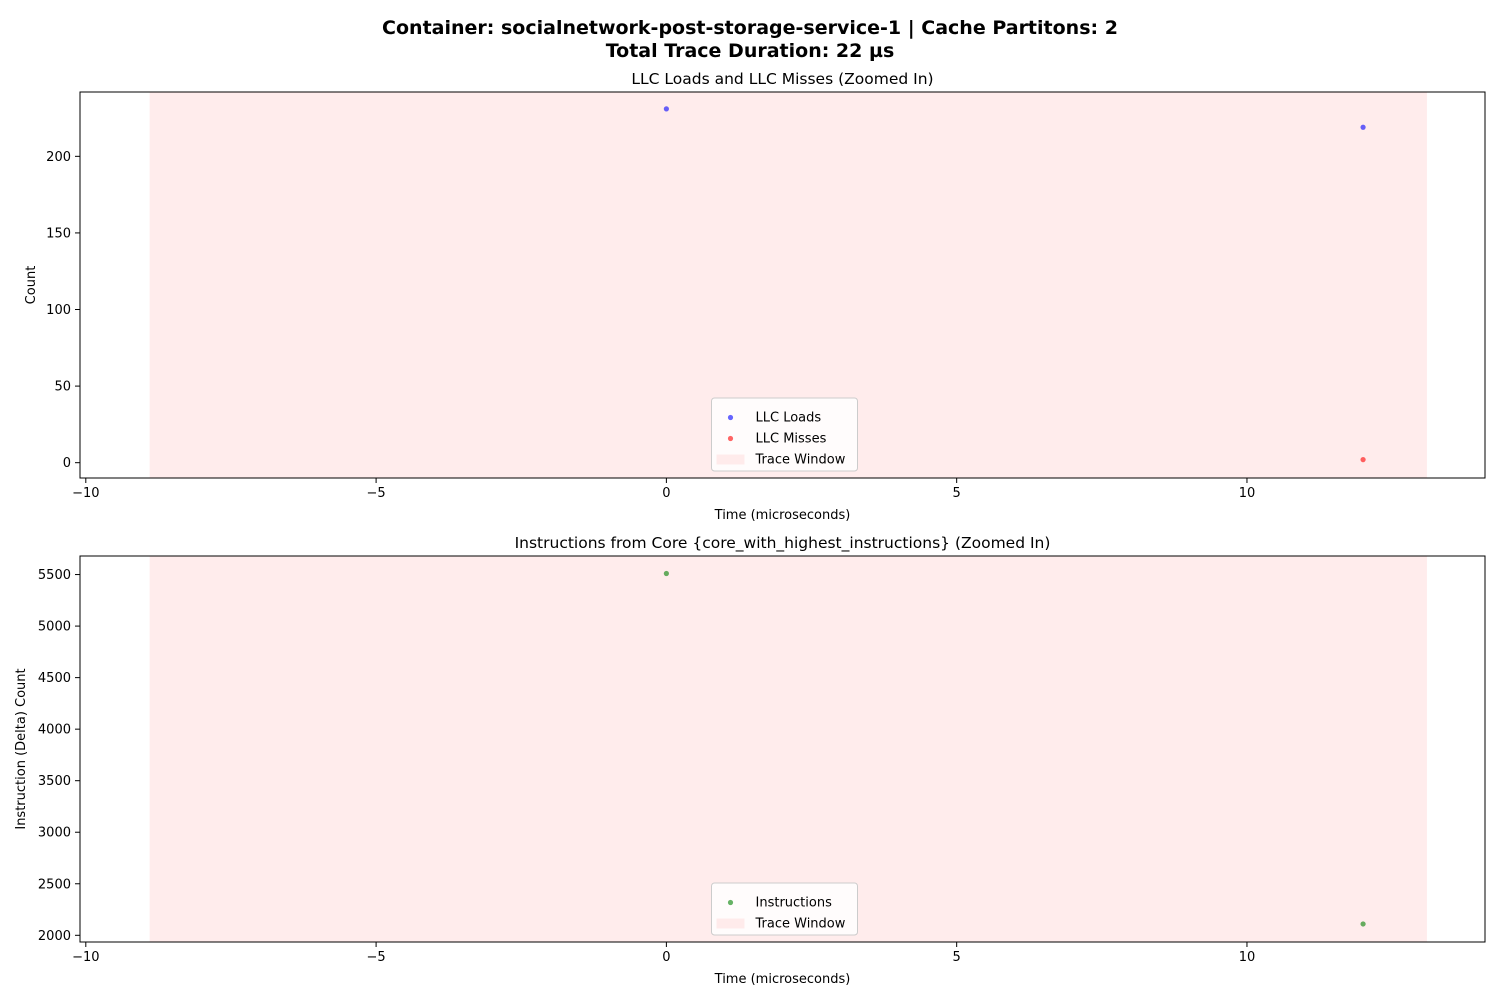  What do you see at coordinates (730, 417) in the screenshot?
I see `legend-marker-llc-loads` at bounding box center [730, 417].